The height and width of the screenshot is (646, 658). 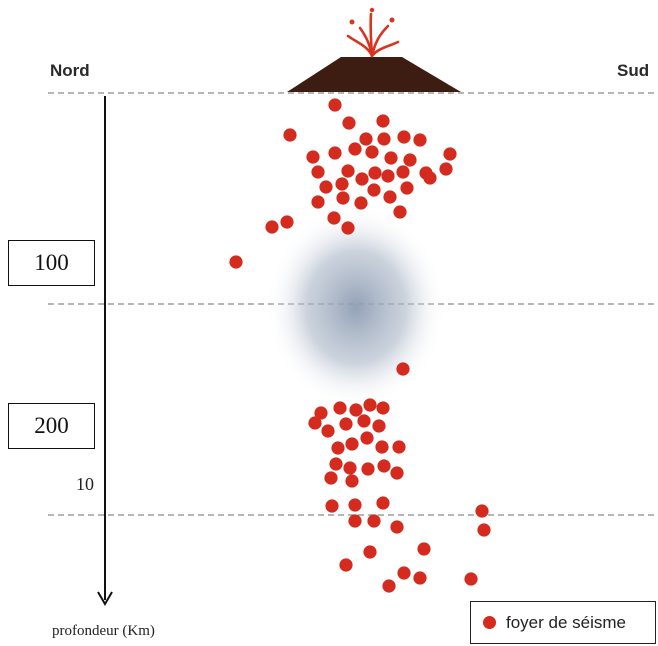 What do you see at coordinates (633, 70) in the screenshot?
I see `south-label: Sud` at bounding box center [633, 70].